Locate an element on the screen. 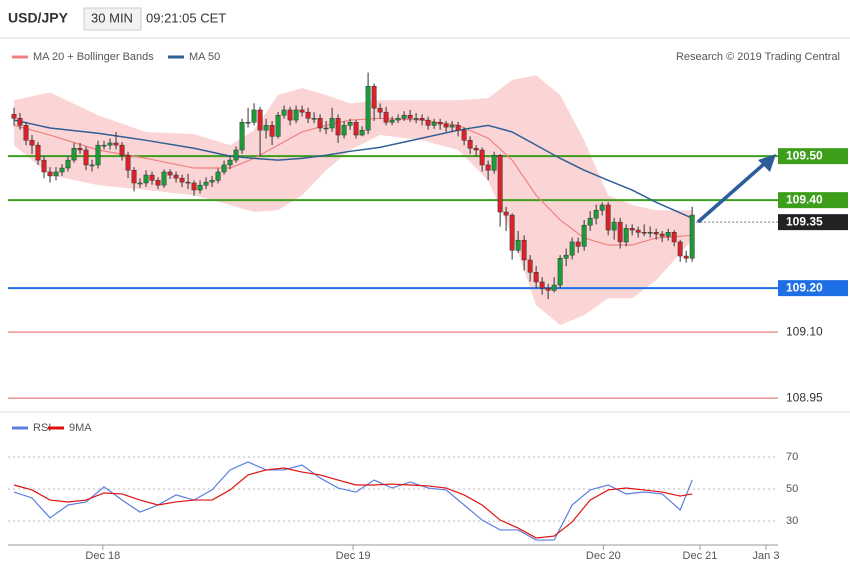  ma50-line is located at coordinates (353, 169).